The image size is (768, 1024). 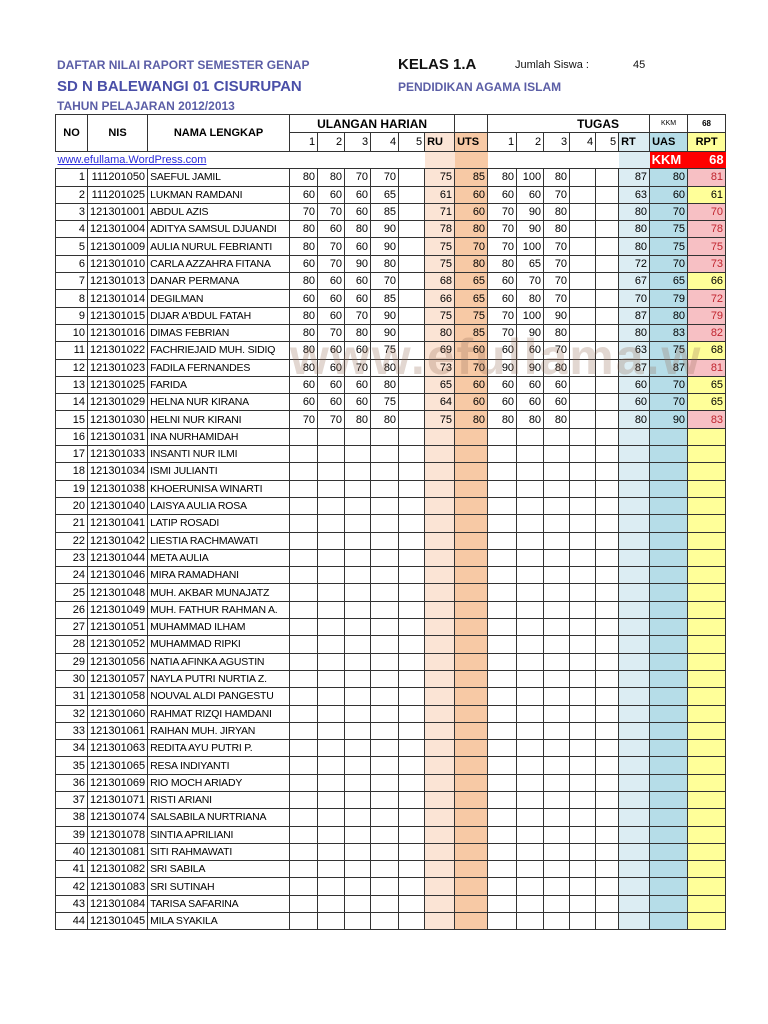 What do you see at coordinates (117, 713) in the screenshot?
I see `row-nis: 121301060` at bounding box center [117, 713].